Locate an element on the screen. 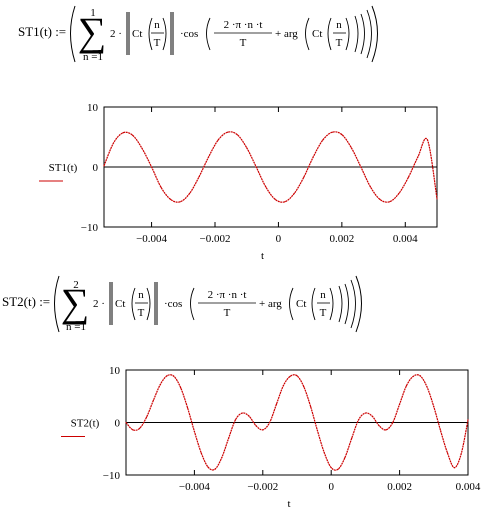 The width and height of the screenshot is (498, 511). y-axis-label: ST2(t) is located at coordinates (85, 424).